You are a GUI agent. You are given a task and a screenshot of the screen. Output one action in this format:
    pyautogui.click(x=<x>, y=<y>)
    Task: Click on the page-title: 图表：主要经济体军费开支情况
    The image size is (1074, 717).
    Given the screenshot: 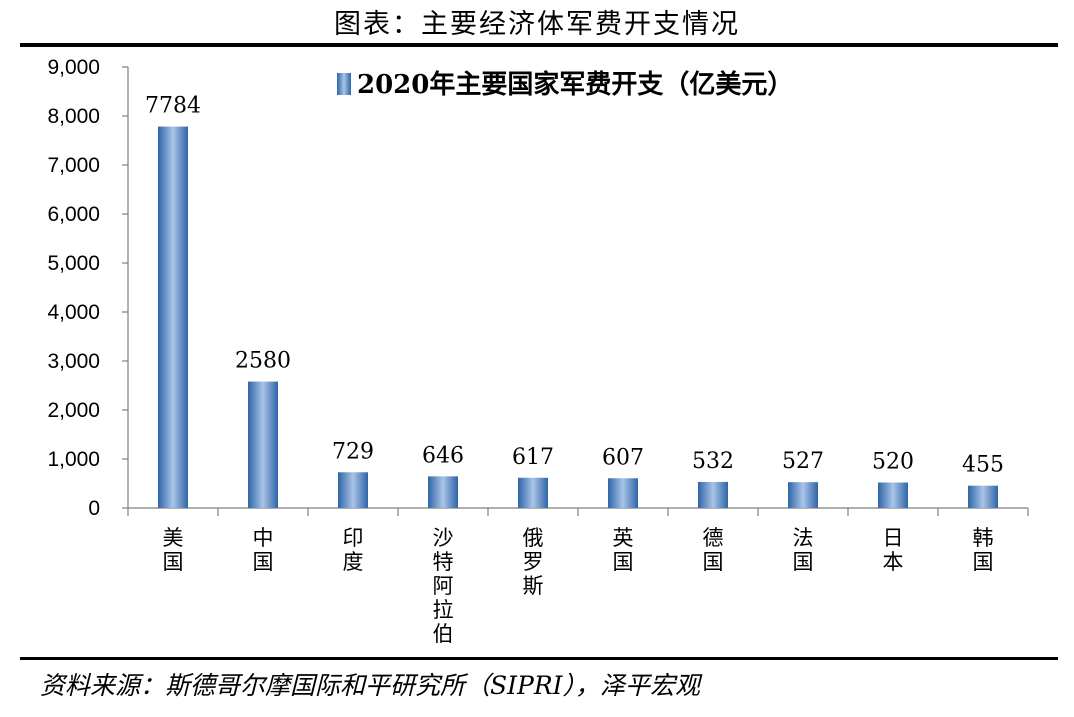 What is the action you would take?
    pyautogui.click(x=537, y=24)
    